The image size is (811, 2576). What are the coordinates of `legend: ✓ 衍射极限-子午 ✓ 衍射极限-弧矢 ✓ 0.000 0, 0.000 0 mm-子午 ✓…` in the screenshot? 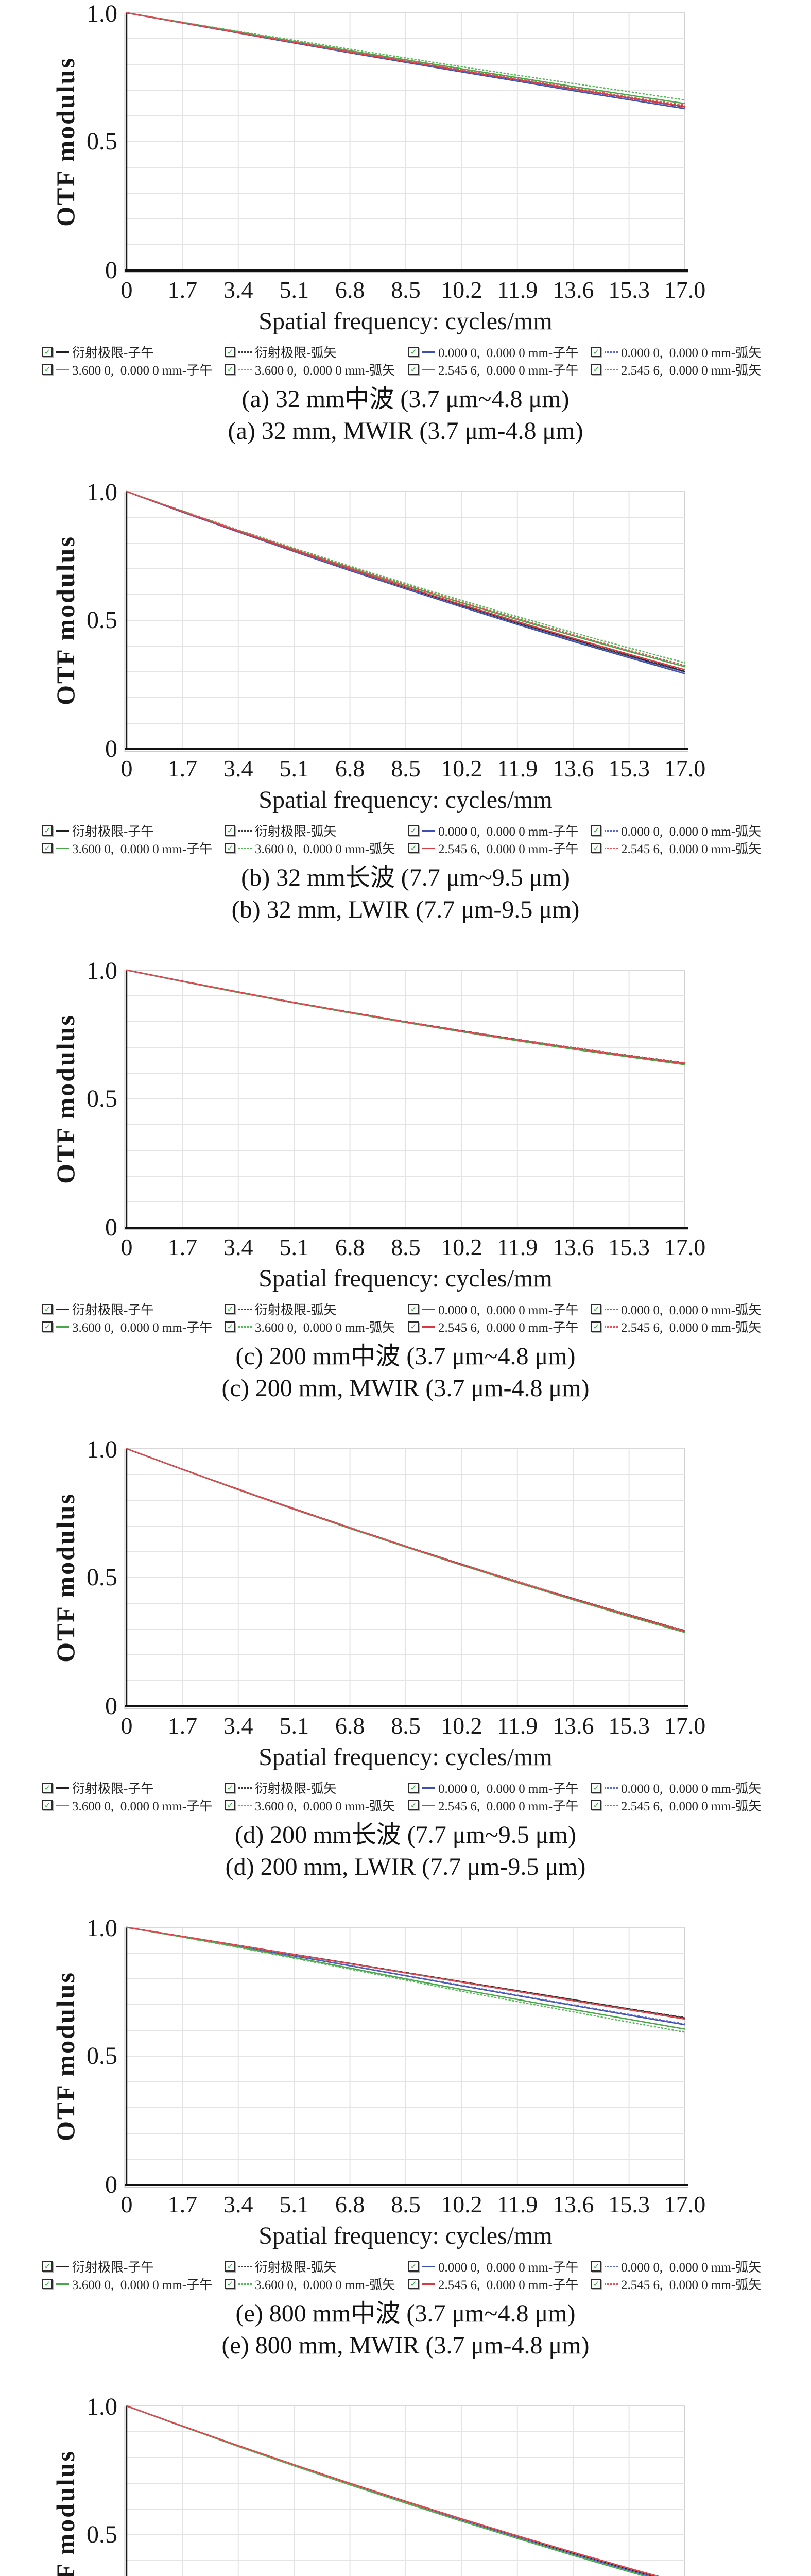 It's located at (405, 841).